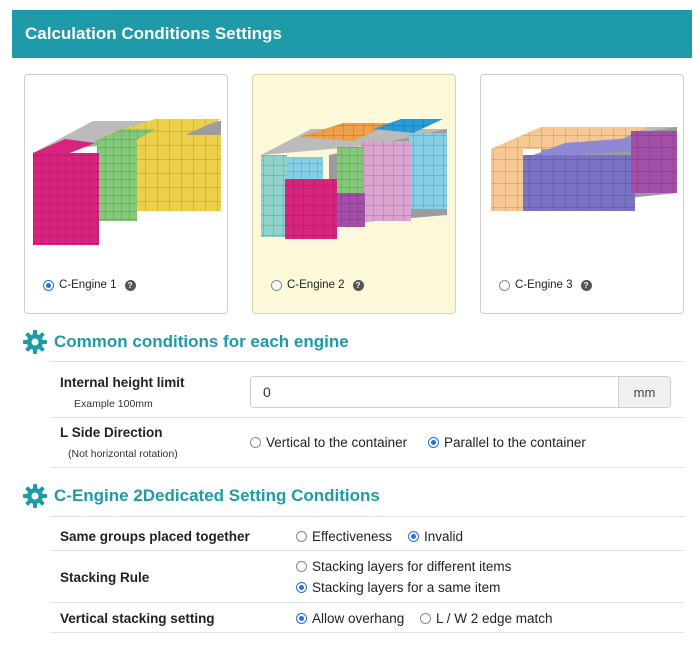 The height and width of the screenshot is (666, 700). Describe the element at coordinates (155, 536) in the screenshot. I see `same-groups-label: Same groups placed together` at that location.